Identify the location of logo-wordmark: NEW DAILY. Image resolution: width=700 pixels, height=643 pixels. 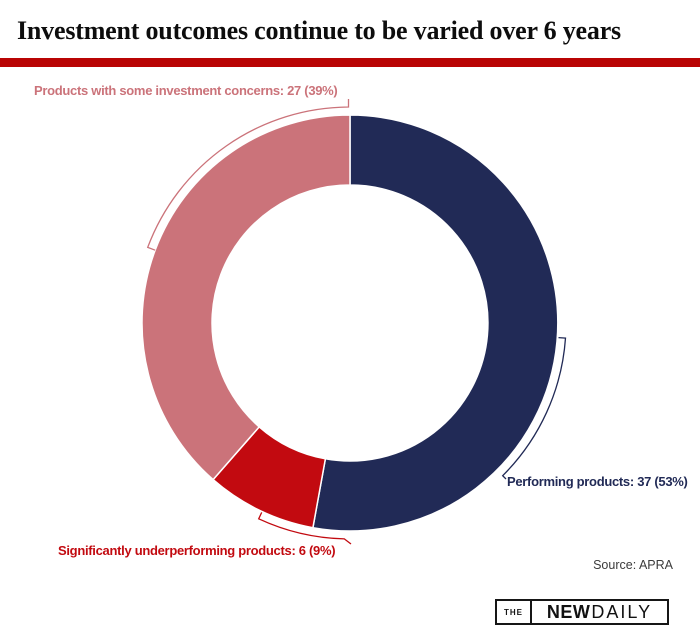
(599, 612).